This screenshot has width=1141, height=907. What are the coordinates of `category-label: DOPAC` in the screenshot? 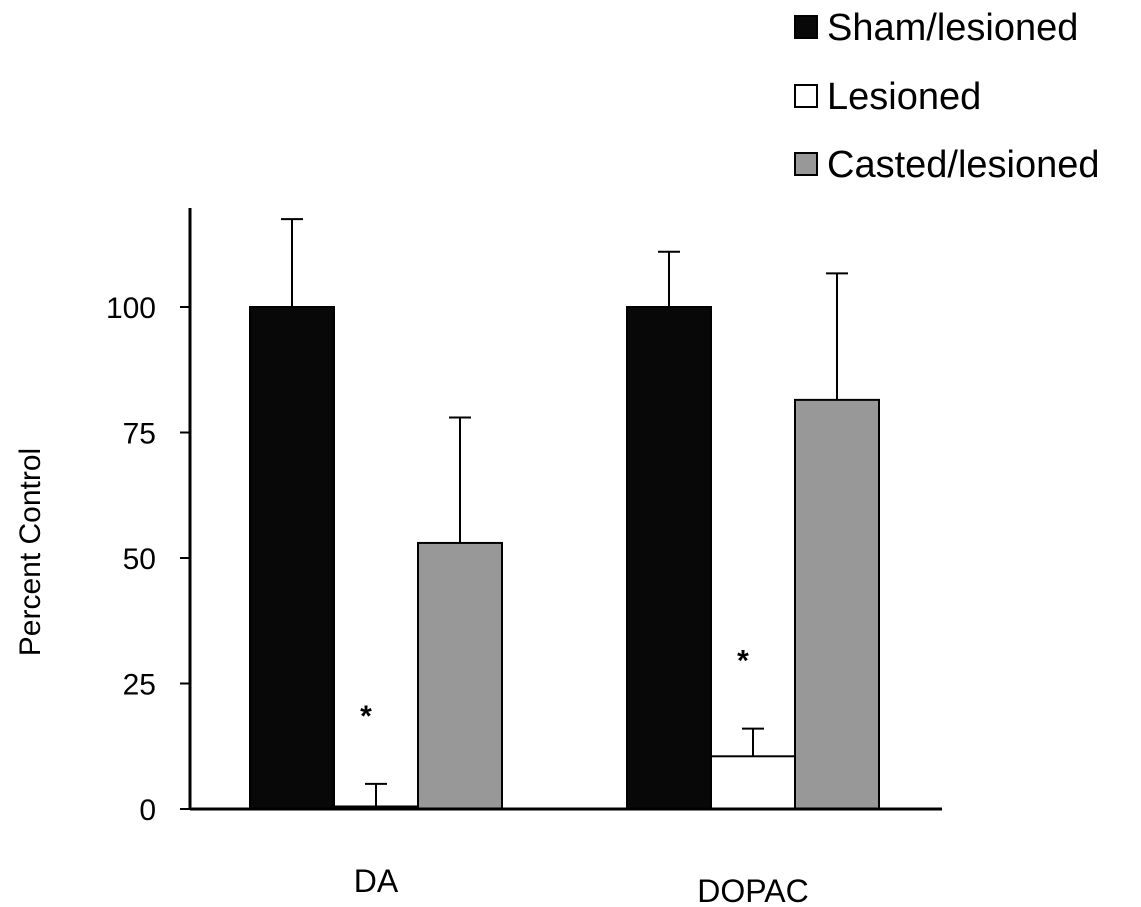 It's located at (752, 890).